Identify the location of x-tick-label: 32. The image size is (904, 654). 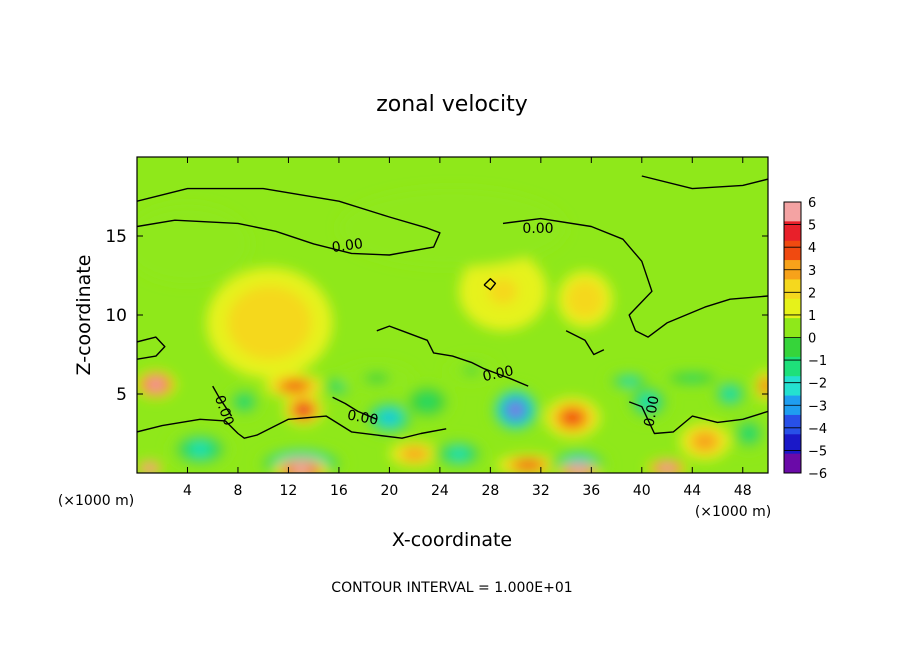
(541, 491).